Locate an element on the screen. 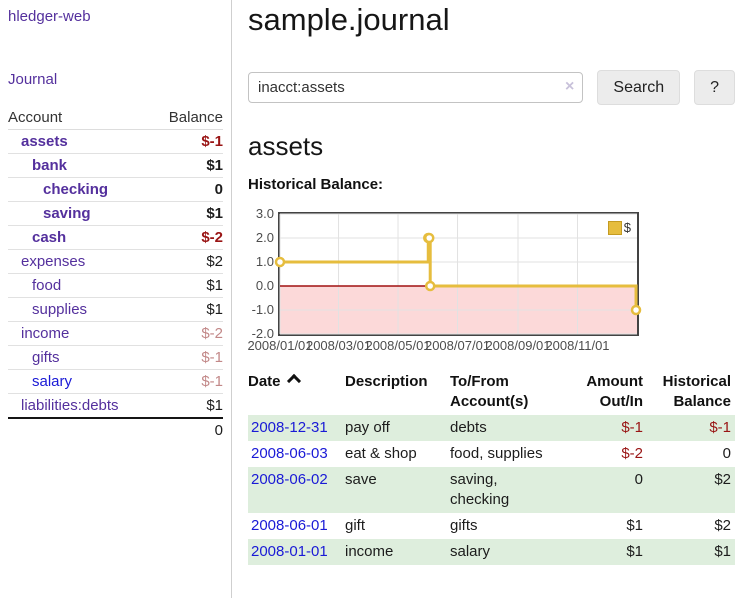 This screenshot has height=598, width=742. help-button: ? is located at coordinates (714, 87).